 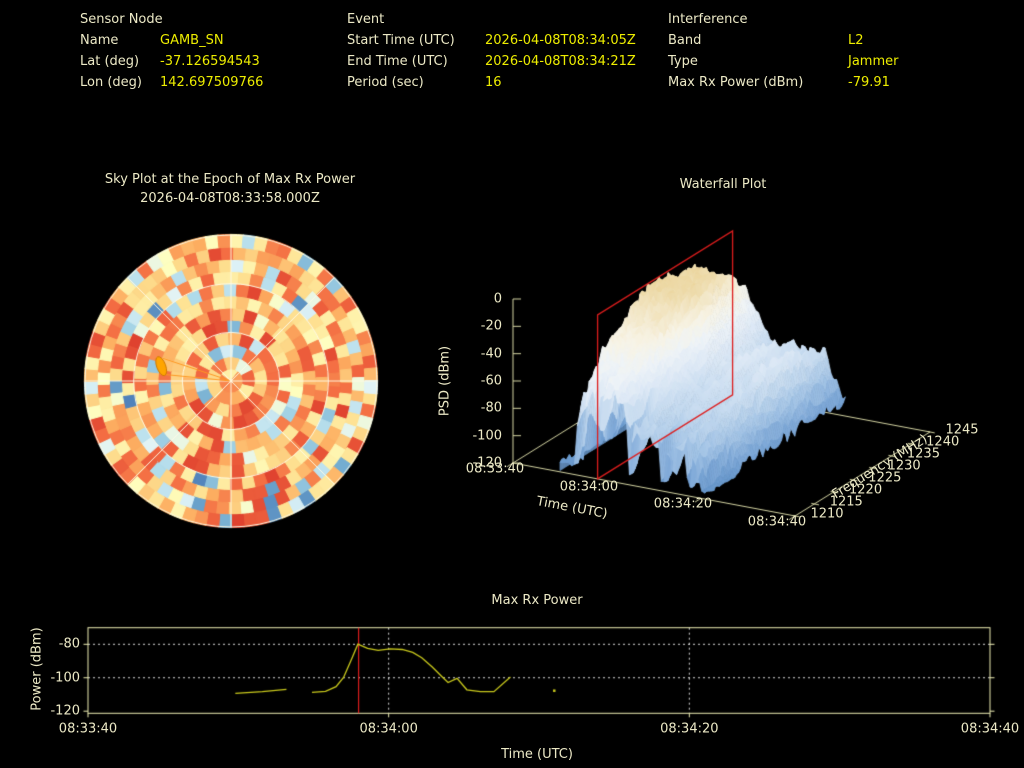 What do you see at coordinates (121, 19) in the screenshot?
I see `panel-title: Sensor Node` at bounding box center [121, 19].